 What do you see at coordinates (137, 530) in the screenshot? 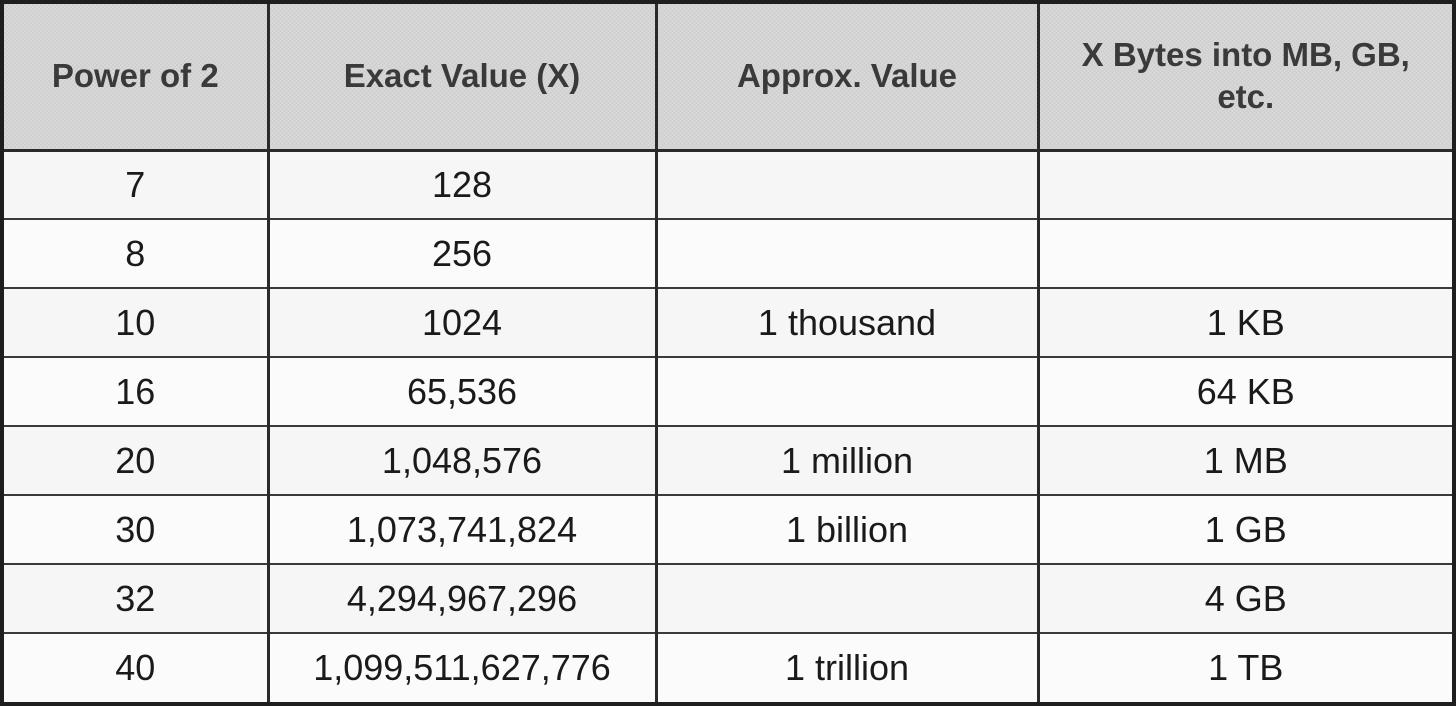
I see `cell-power: 30` at bounding box center [137, 530].